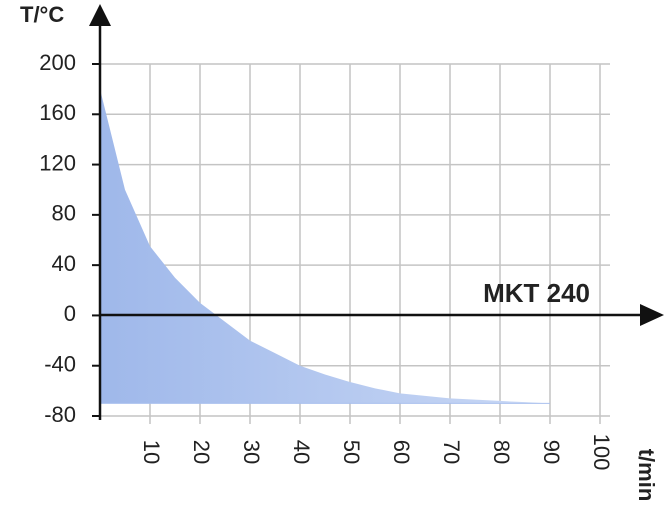 This screenshot has width=665, height=515. What do you see at coordinates (64, 263) in the screenshot?
I see `y-tick-label: 40` at bounding box center [64, 263].